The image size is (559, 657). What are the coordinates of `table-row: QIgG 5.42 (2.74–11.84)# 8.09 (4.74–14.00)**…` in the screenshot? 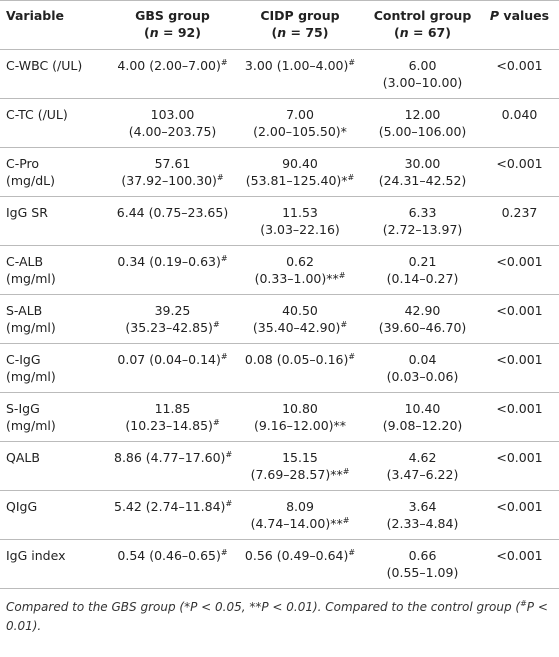 It's located at (279, 515).